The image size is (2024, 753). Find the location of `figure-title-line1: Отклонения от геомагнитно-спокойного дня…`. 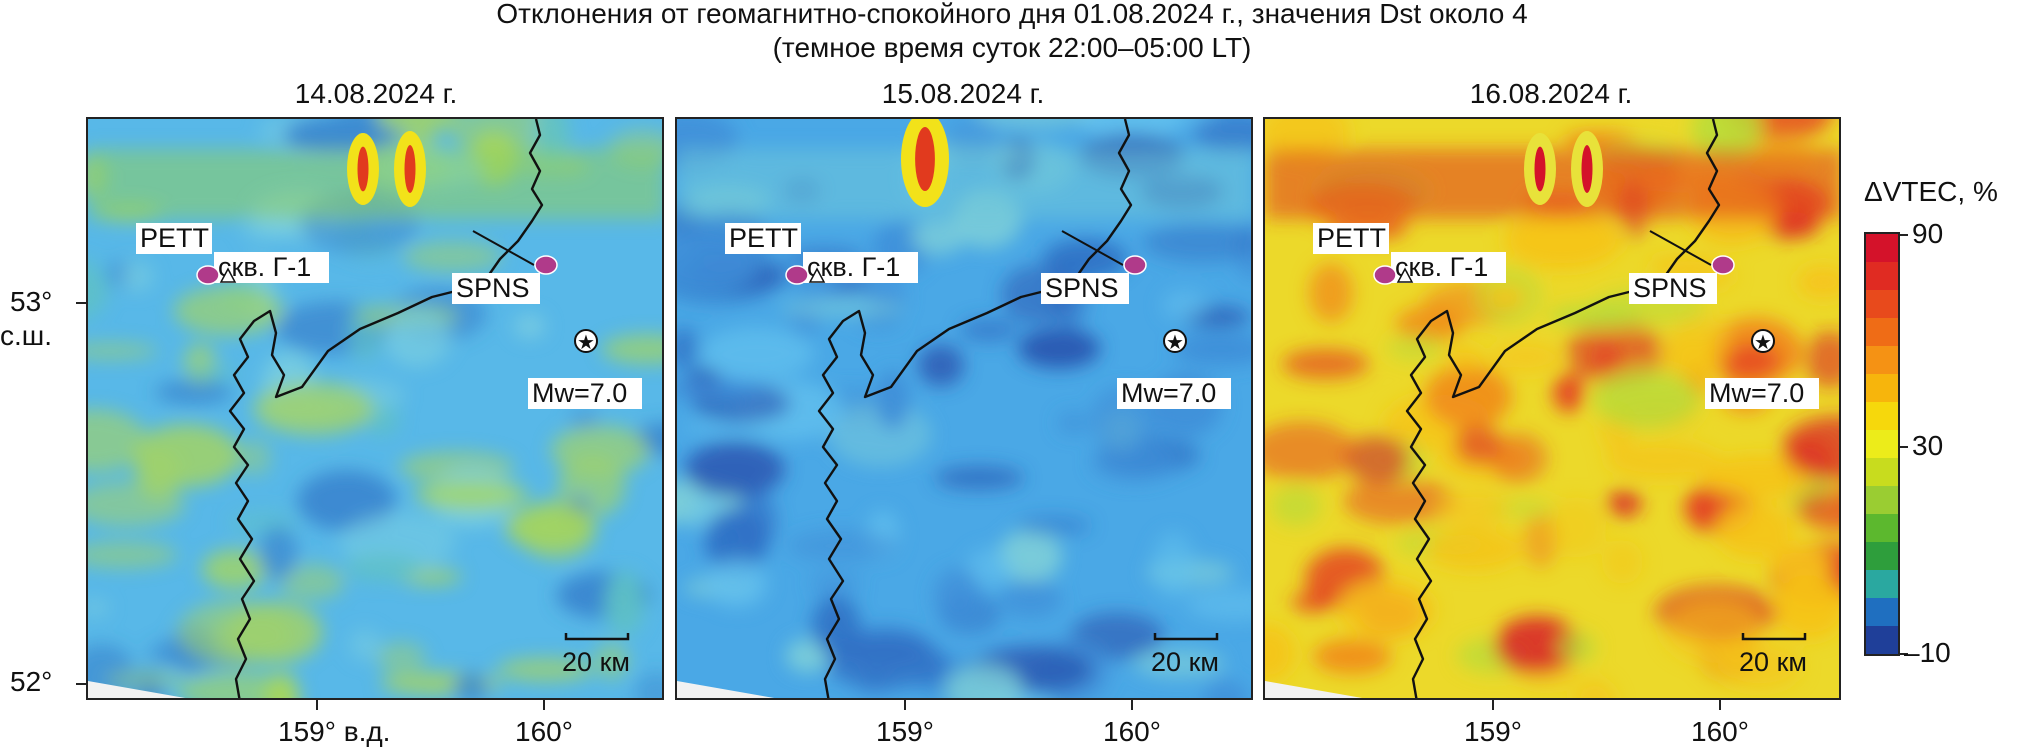

figure-title-line1: Отклонения от геомагнитно-спокойного дня… is located at coordinates (1012, 14).